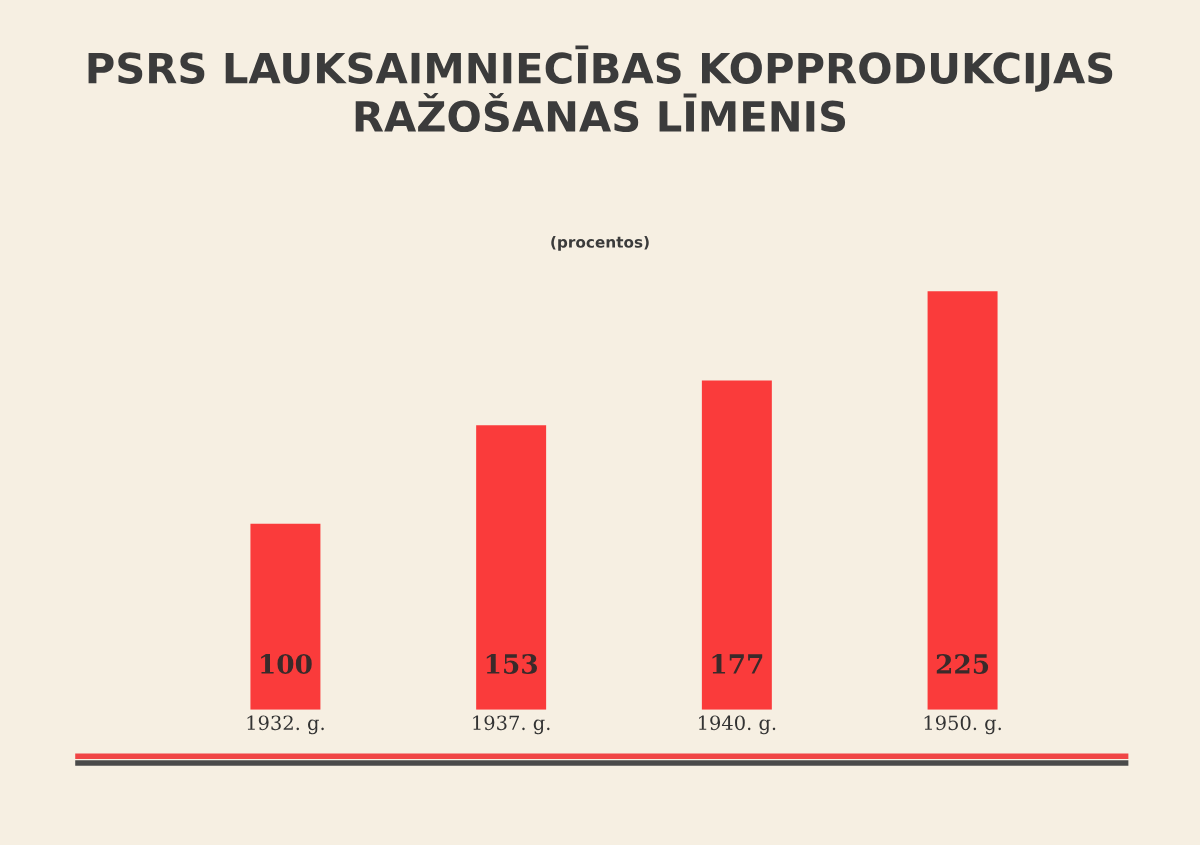  What do you see at coordinates (737, 663) in the screenshot?
I see `data-label: 177` at bounding box center [737, 663].